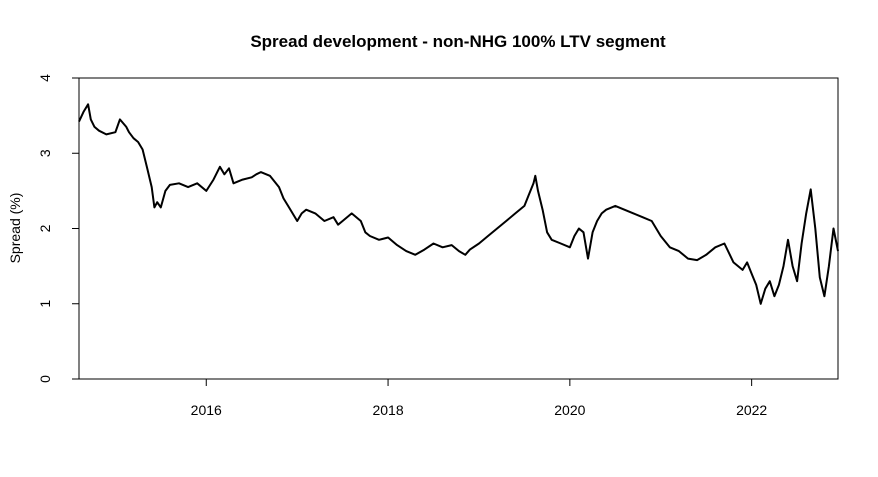  Describe the element at coordinates (751, 410) in the screenshot. I see `x-tick-label: 2022` at that location.